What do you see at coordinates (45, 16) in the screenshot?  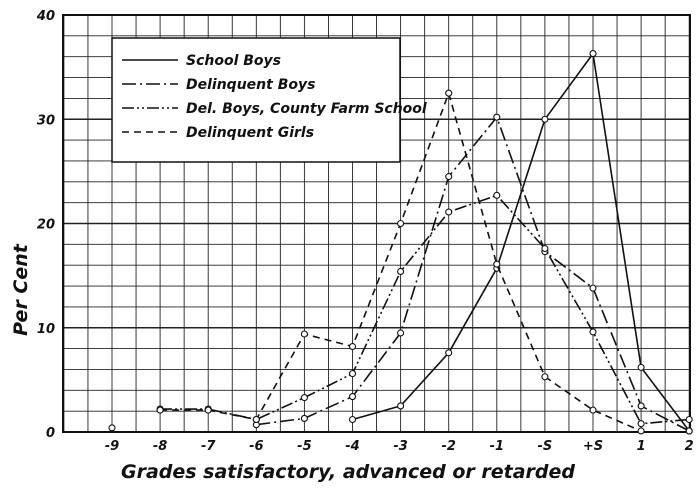 I see `y-tick-label: 40` at bounding box center [45, 16].